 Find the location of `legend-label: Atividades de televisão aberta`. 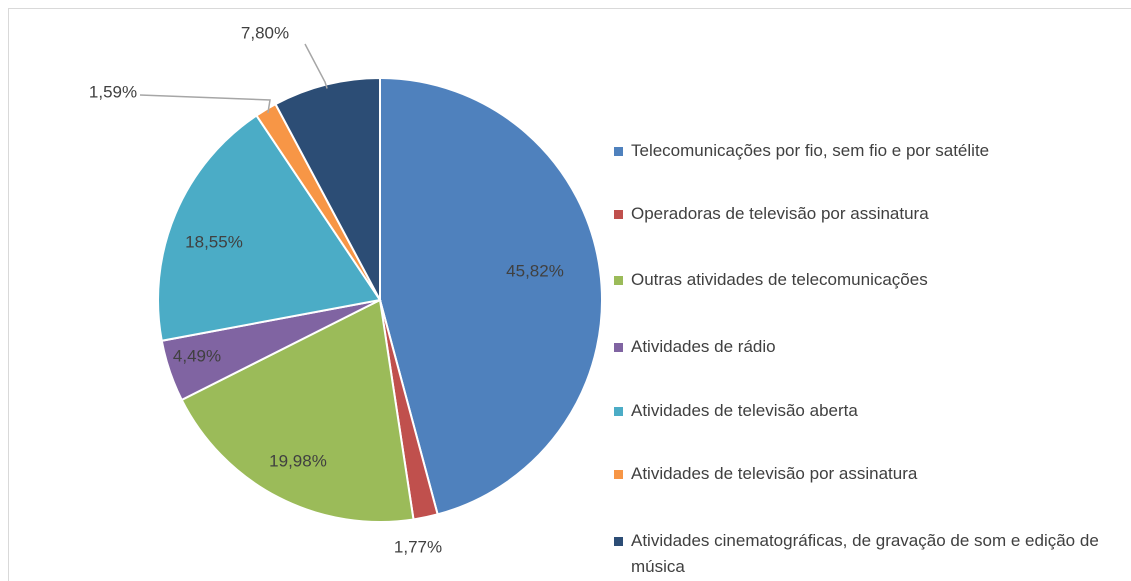

legend-label: Atividades de televisão aberta is located at coordinates (744, 410).